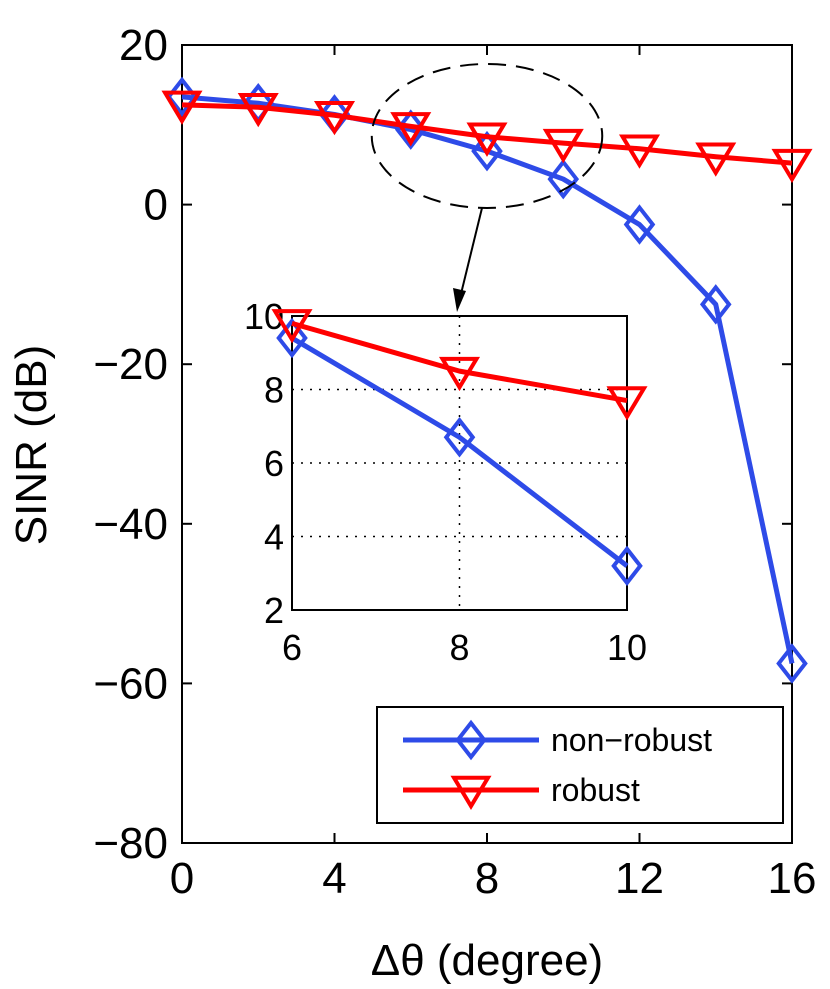 The image size is (830, 989). Describe the element at coordinates (792, 878) in the screenshot. I see `x-tick-label: 16` at that location.